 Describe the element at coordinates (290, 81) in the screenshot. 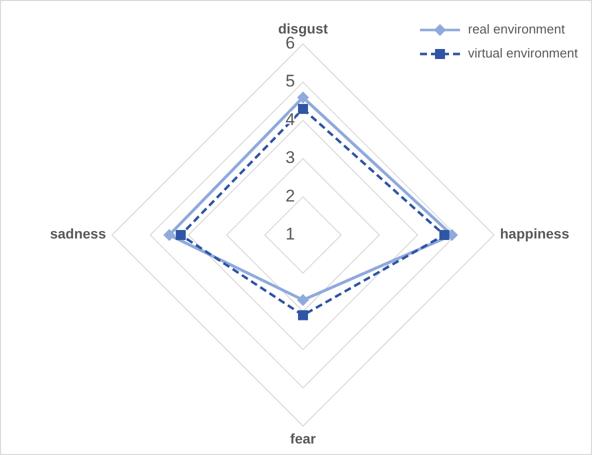

I see `y-tick-label: 5` at that location.